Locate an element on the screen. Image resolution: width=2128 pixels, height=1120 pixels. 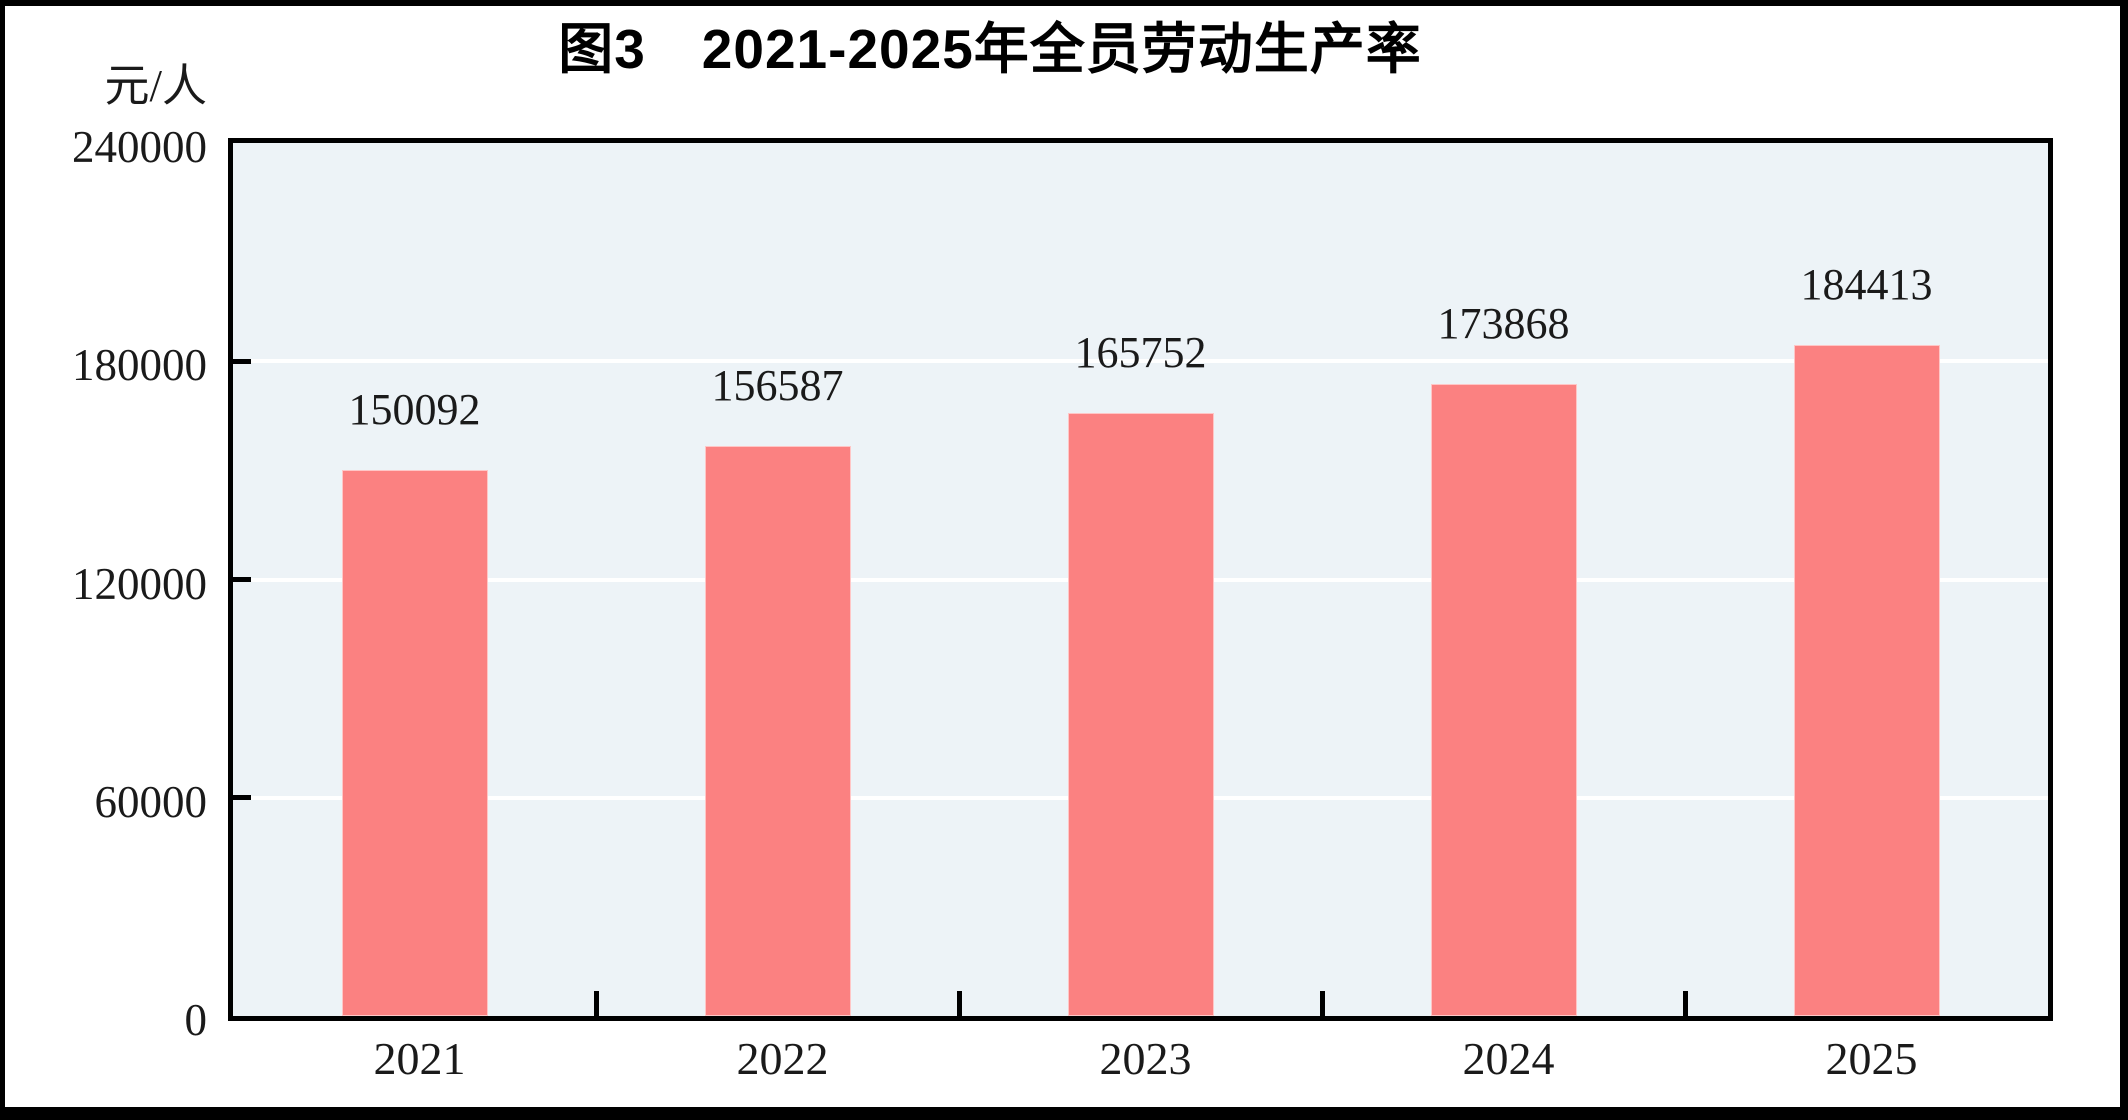
y-axis-unit-label: 元/人 is located at coordinates (155, 86).